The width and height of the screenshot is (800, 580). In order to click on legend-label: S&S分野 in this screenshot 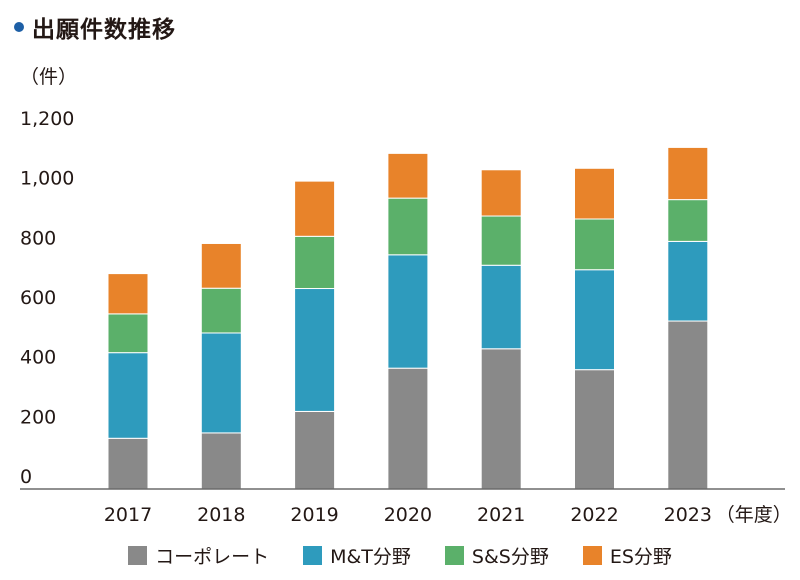, I will do `click(510, 556)`.